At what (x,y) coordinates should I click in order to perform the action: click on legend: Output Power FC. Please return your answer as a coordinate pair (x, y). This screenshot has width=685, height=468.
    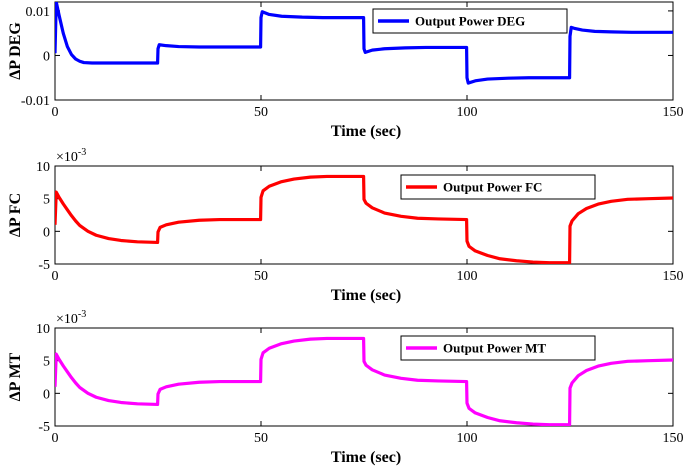
    Looking at the image, I should click on (498, 187).